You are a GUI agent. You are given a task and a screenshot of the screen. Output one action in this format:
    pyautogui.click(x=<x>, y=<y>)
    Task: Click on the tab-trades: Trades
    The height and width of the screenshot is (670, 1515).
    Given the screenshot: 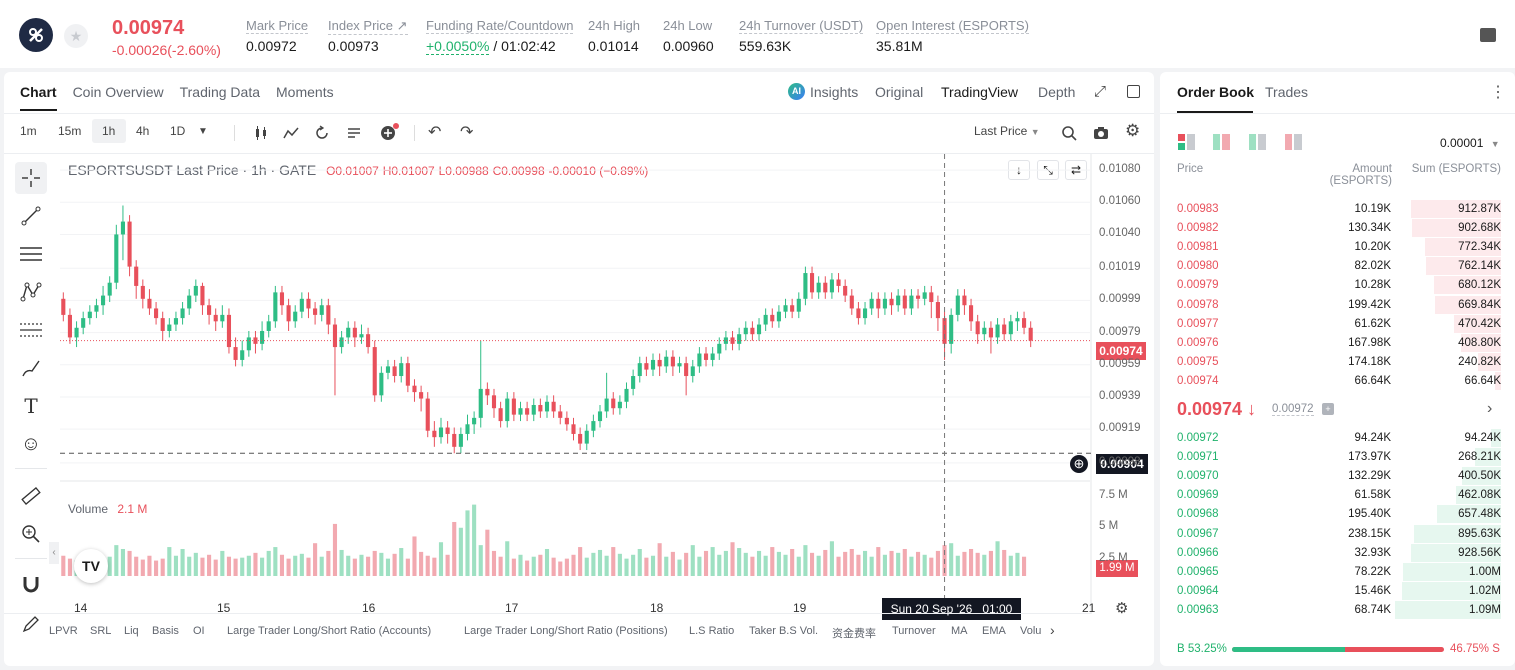 What is the action you would take?
    pyautogui.click(x=1287, y=92)
    